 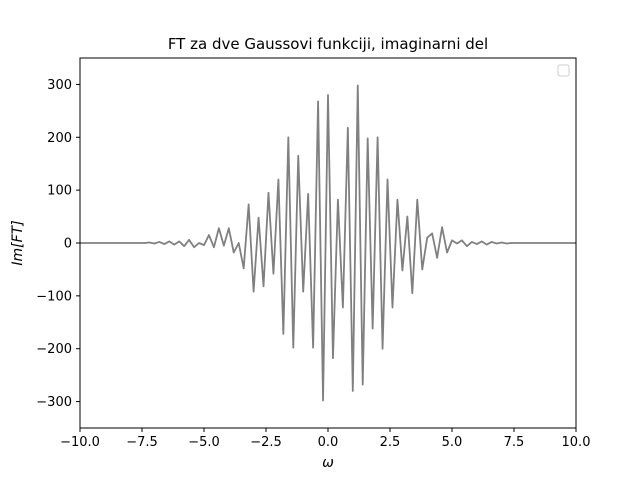 I want to click on x-tick-label: 5.0, so click(x=452, y=442).